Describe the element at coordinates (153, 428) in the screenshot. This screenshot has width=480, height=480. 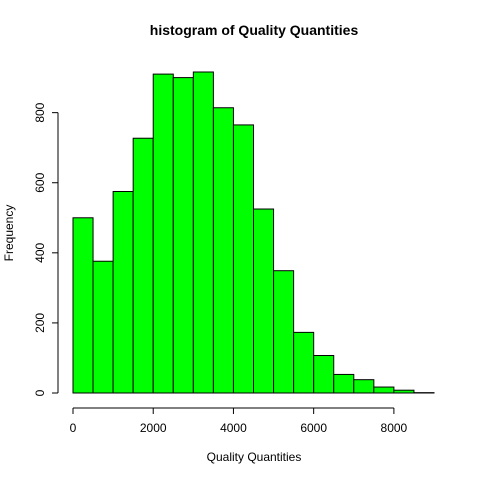
I see `x-tick-label-1: 2000` at that location.